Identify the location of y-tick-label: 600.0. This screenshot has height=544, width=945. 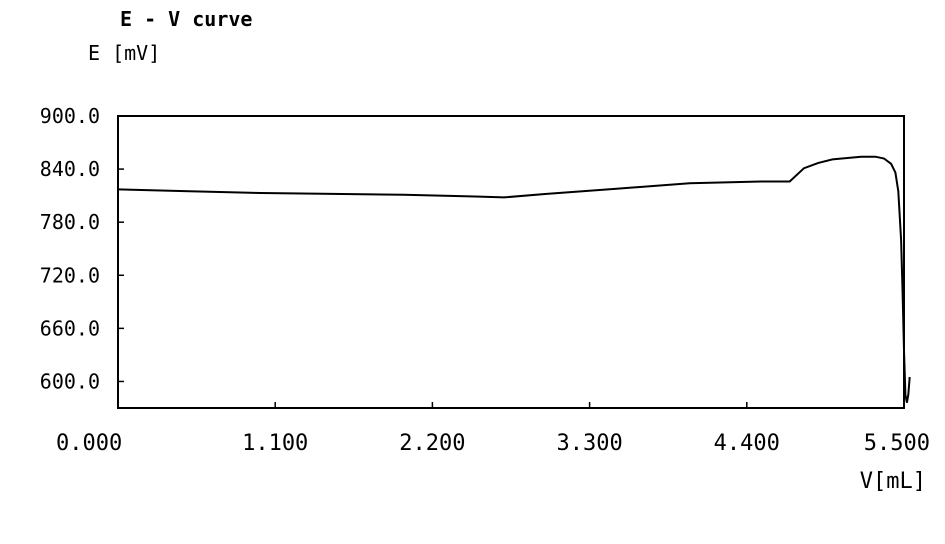
(70, 381).